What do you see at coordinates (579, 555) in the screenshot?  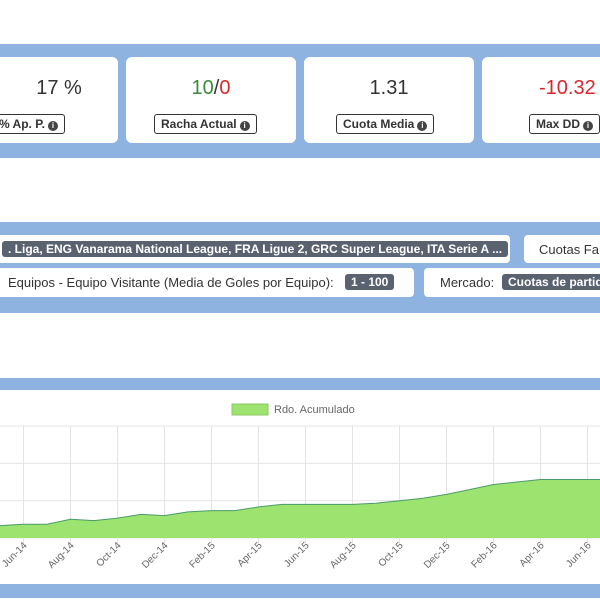 I see `x-tick-label: Jun-16` at bounding box center [579, 555].